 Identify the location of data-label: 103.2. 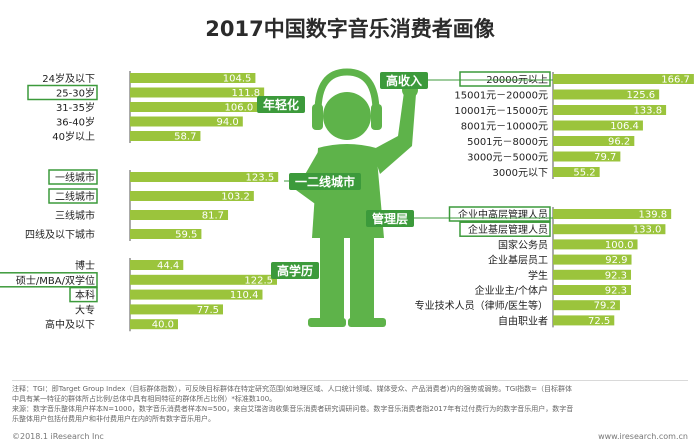
(235, 197).